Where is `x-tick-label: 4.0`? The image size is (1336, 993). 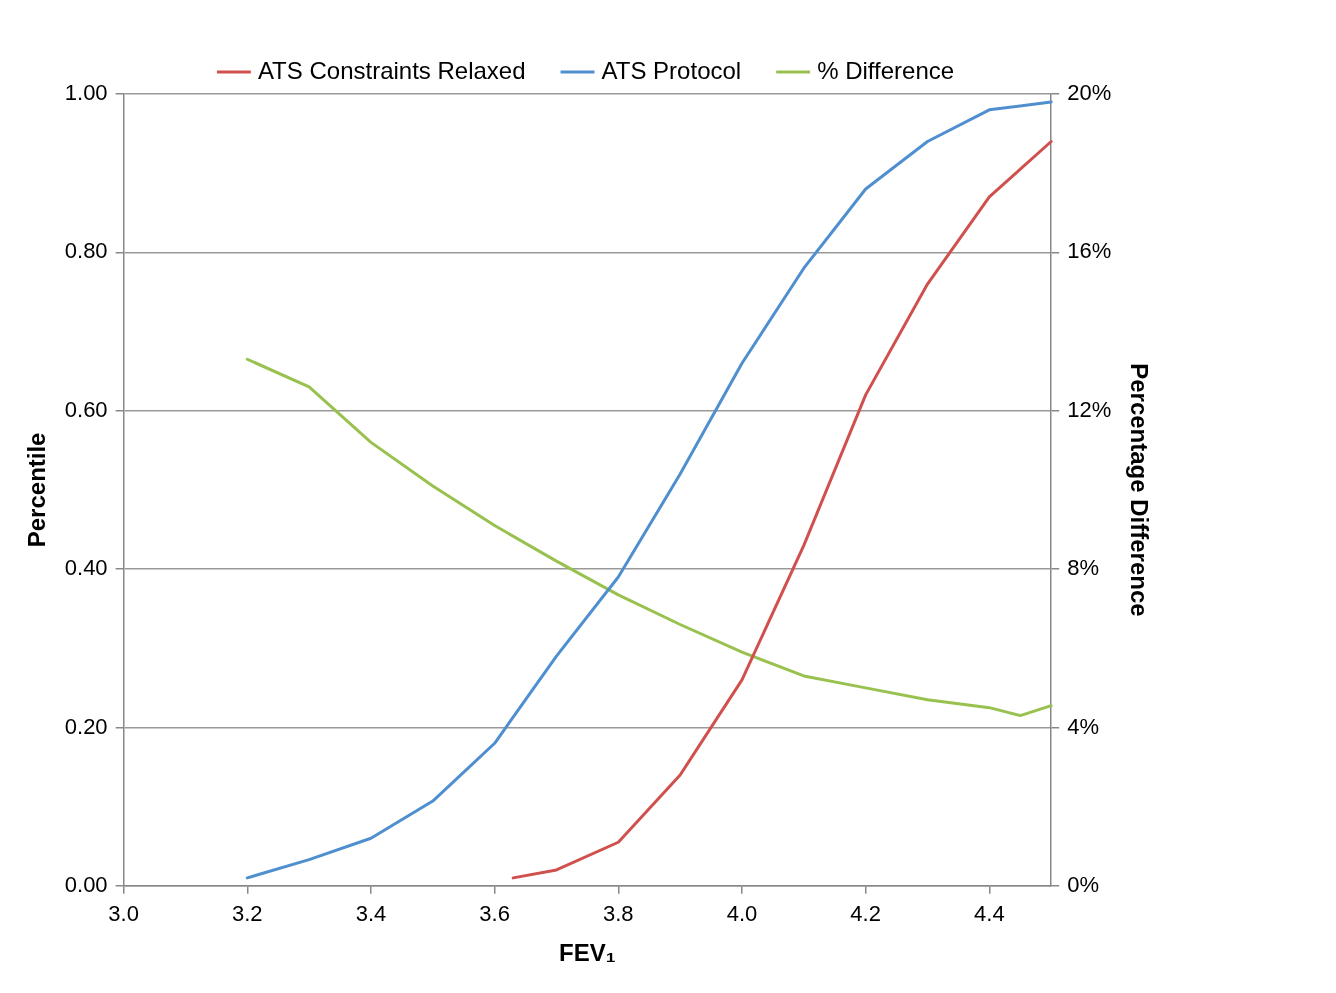
x-tick-label: 4.0 is located at coordinates (742, 914).